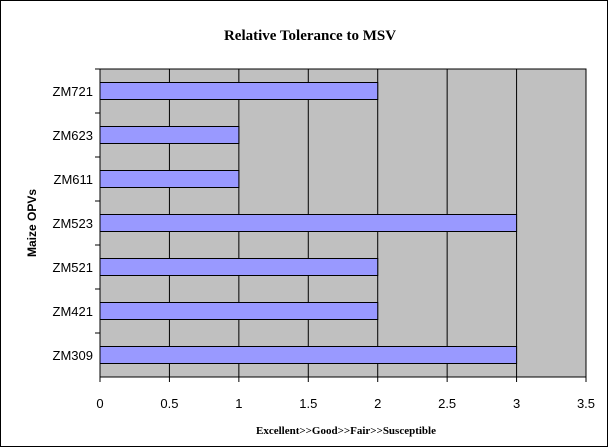 This screenshot has height=447, width=608. Describe the element at coordinates (377, 403) in the screenshot. I see `x-tick-label: 2` at that location.